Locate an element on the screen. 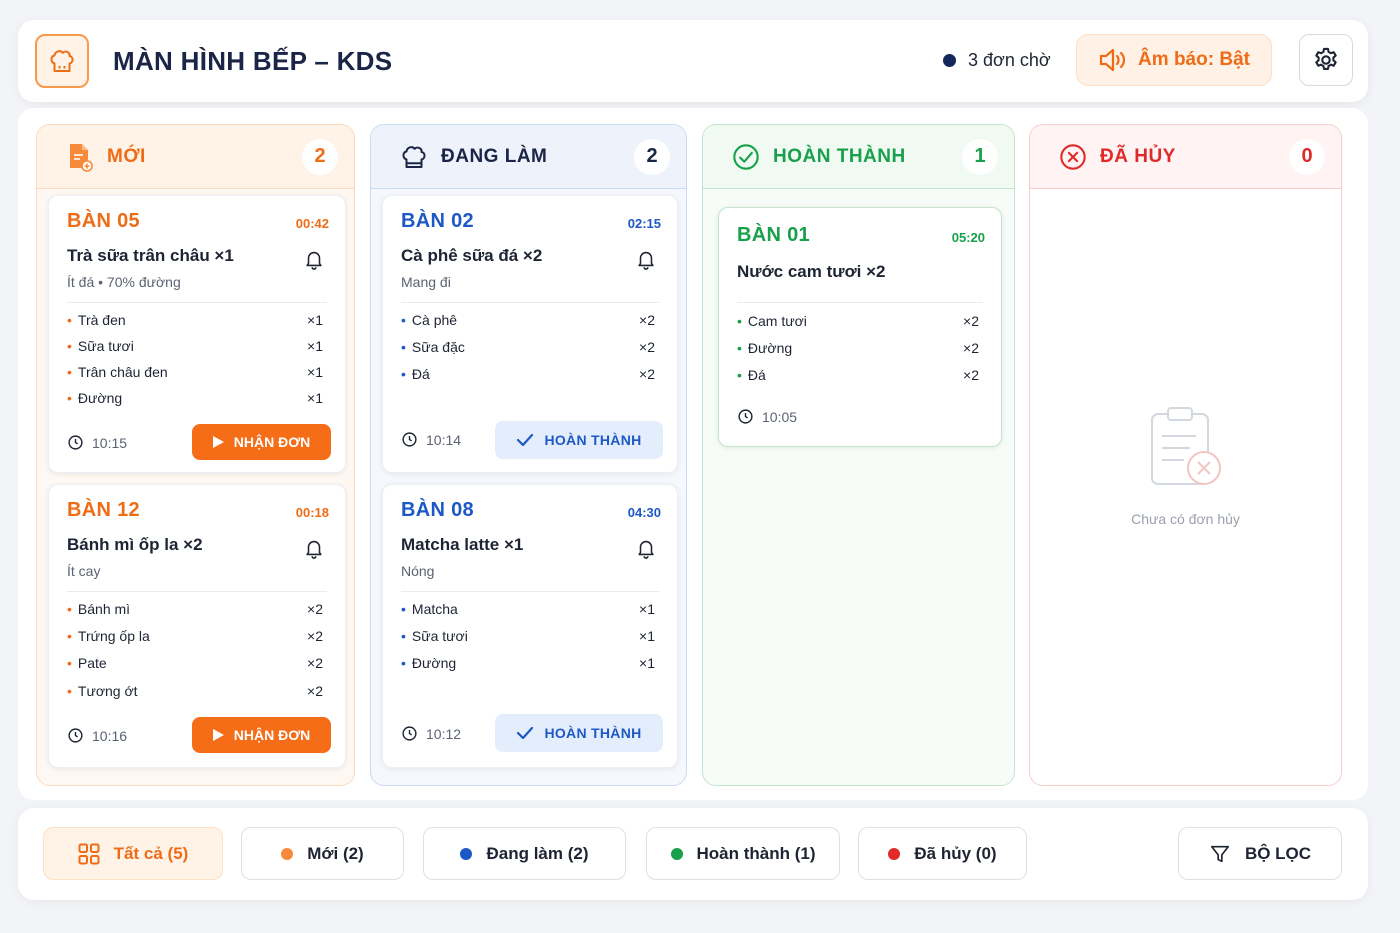 The width and height of the screenshot is (1400, 933). order-table: BÀN 05 is located at coordinates (103, 221).